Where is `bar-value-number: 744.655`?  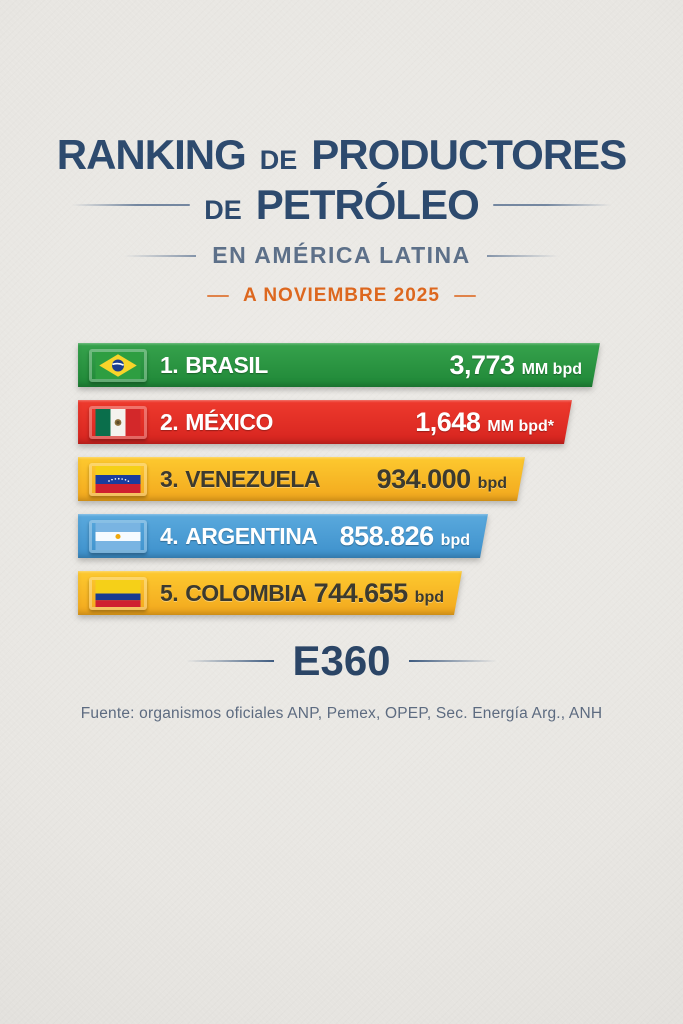
bar-value-number: 744.655 is located at coordinates (360, 592).